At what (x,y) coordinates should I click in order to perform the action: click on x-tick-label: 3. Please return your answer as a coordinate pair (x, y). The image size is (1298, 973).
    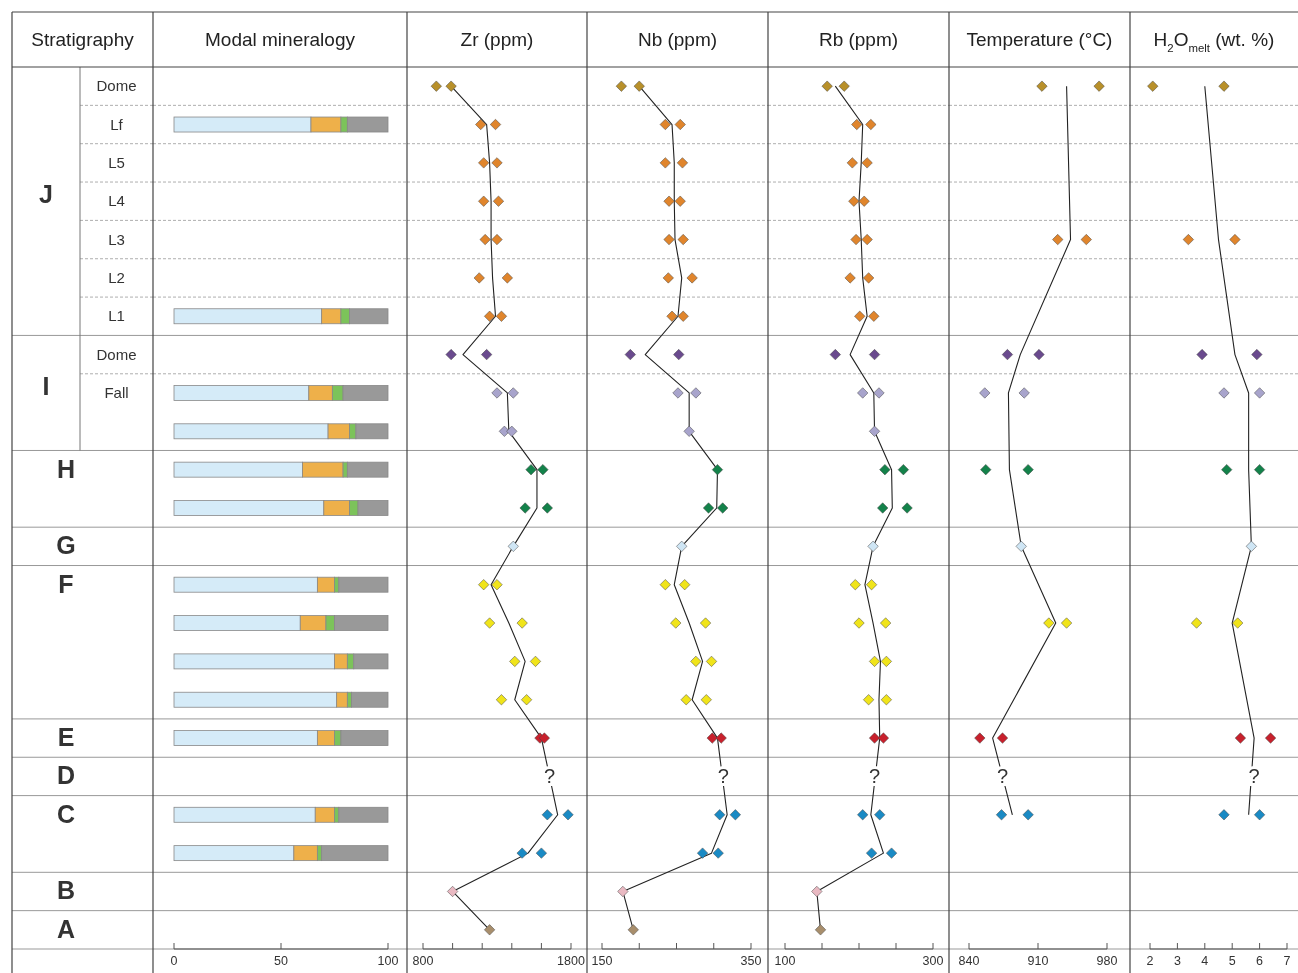
    Looking at the image, I should click on (1177, 961).